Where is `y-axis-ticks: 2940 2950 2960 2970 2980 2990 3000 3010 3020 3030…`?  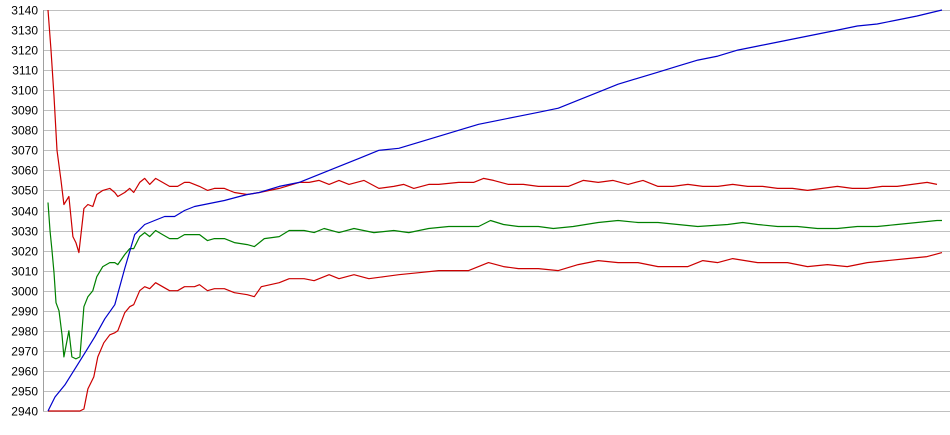
y-axis-ticks: 2940 2950 2960 2970 2980 2990 3000 3010 3020 3030… is located at coordinates (24, 211).